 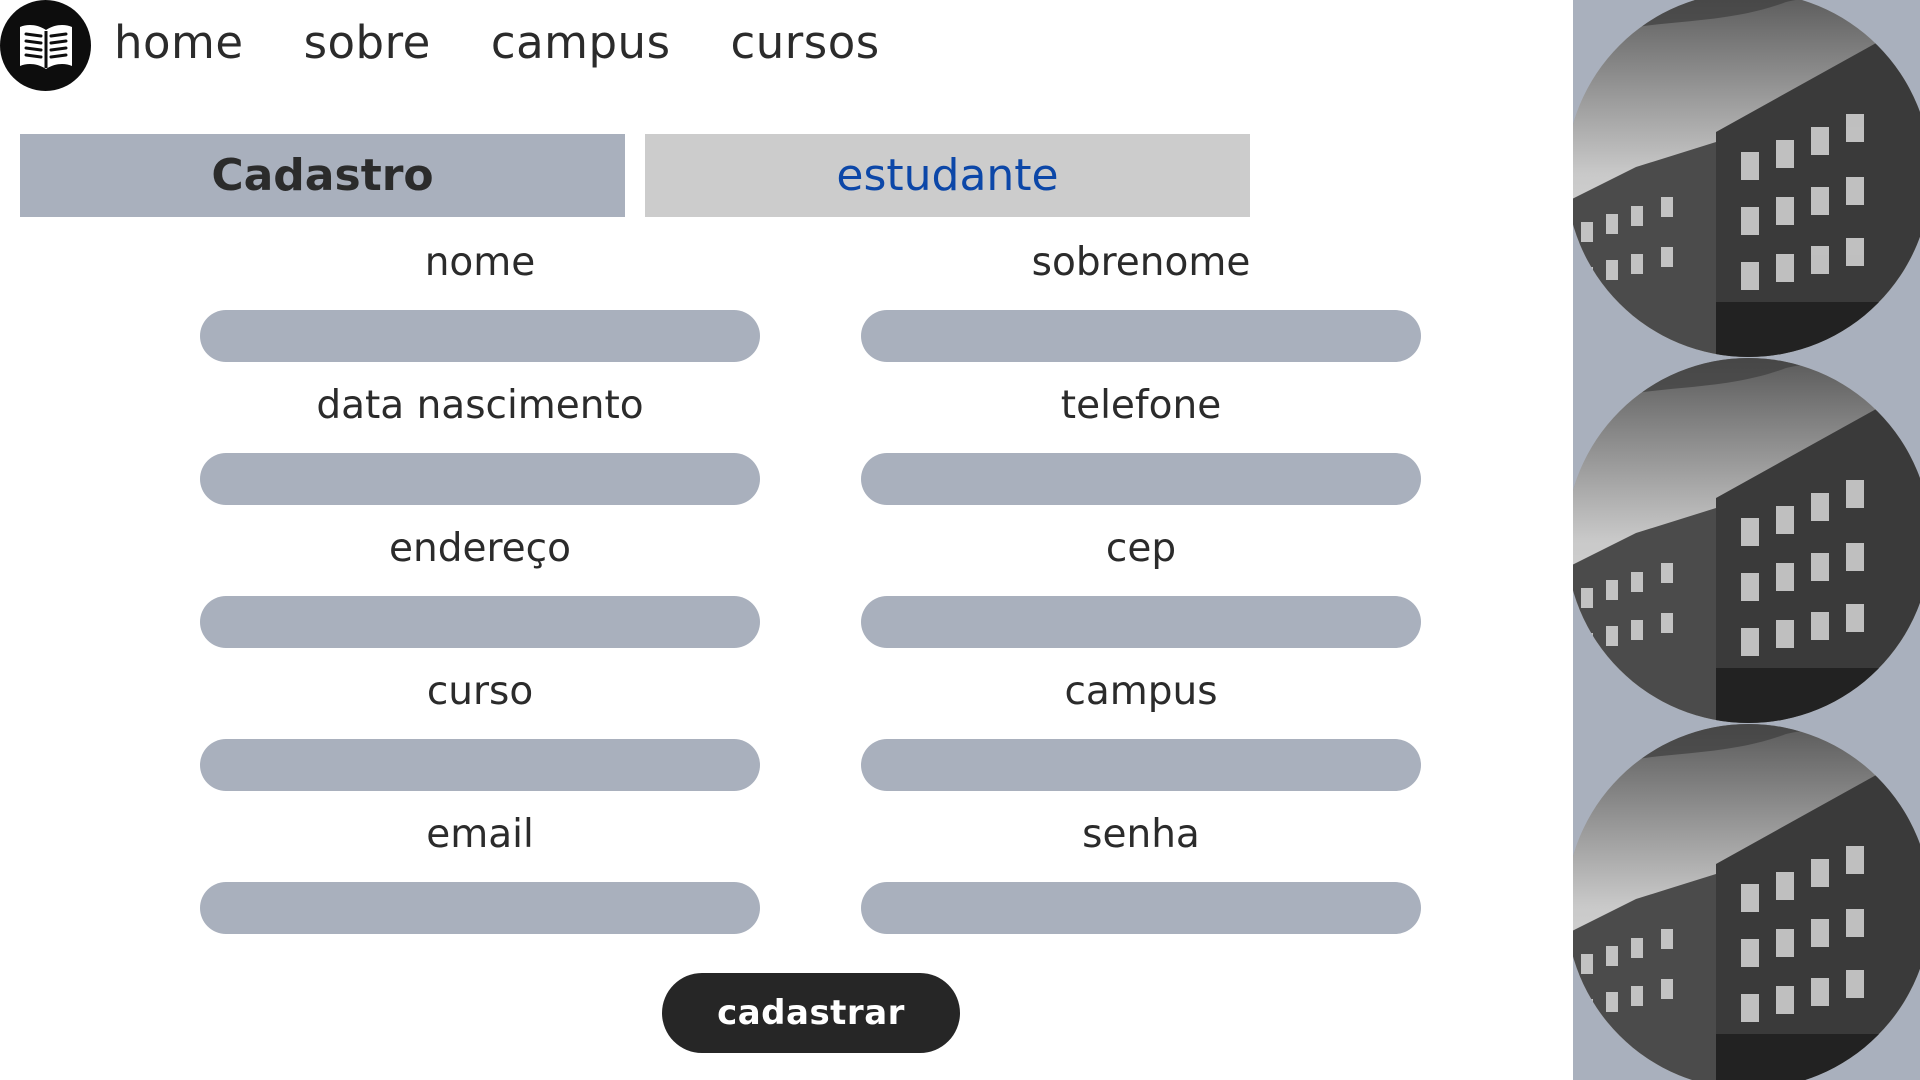 I want to click on sobrenome-label: sobrenome, so click(x=1141, y=262).